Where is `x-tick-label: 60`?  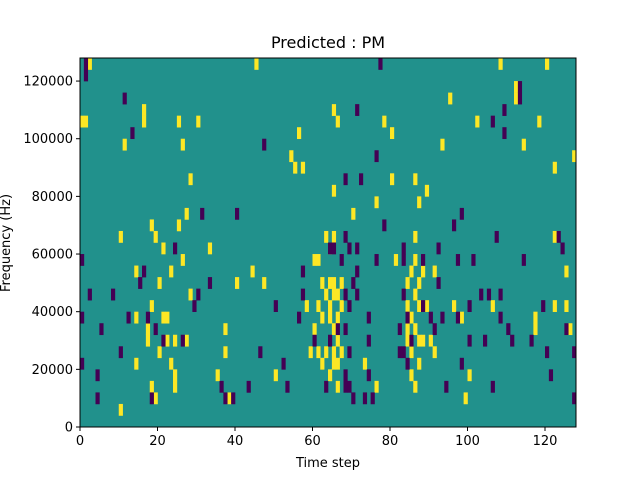
x-tick-label: 60 is located at coordinates (312, 441).